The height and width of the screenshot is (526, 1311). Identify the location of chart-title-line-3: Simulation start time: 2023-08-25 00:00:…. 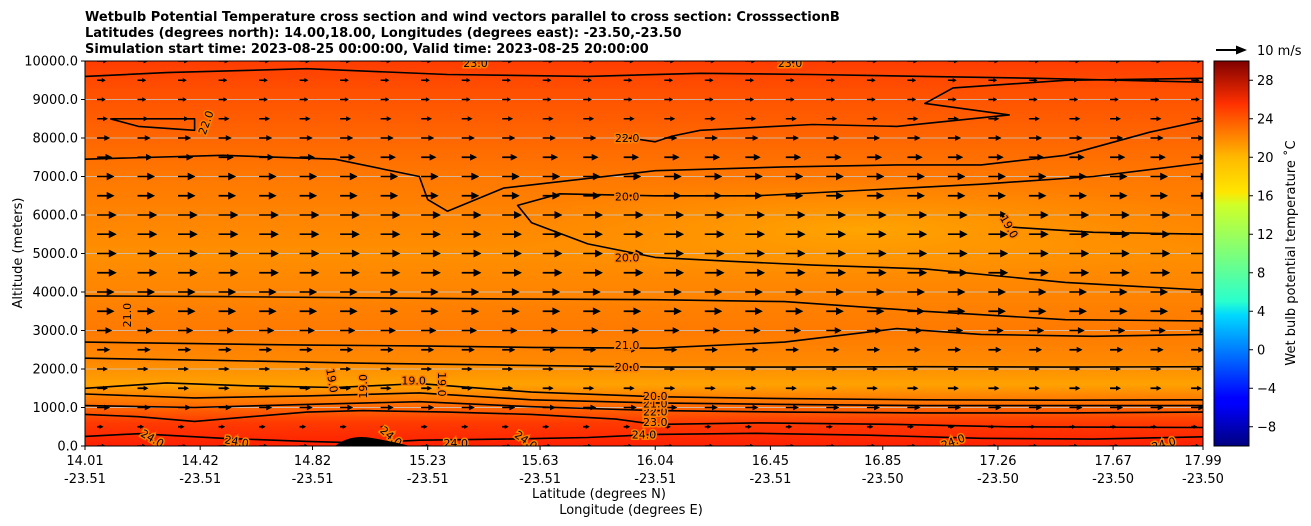
(367, 49).